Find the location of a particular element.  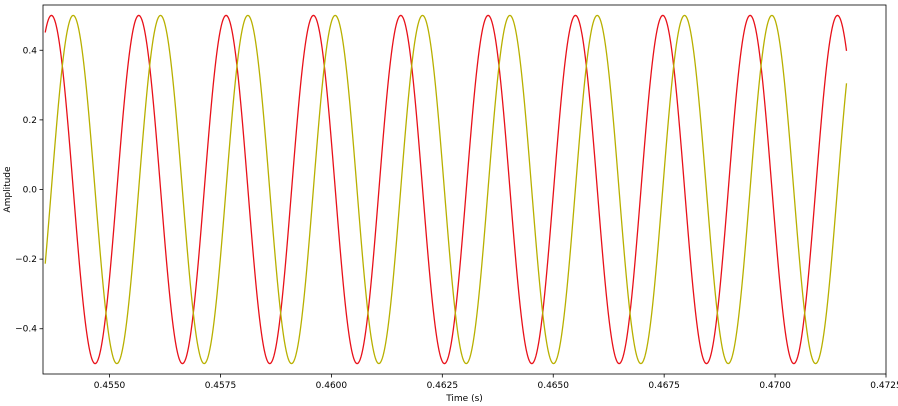

y-axis-label: Amplitude is located at coordinates (8, 189).